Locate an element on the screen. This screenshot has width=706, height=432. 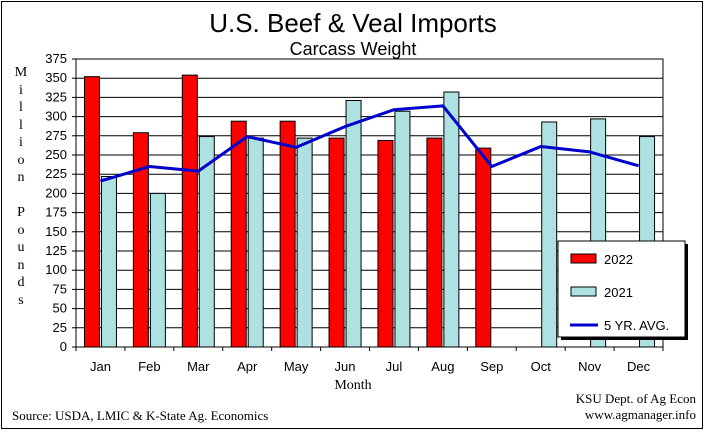
bar-2022-jan is located at coordinates (91, 212).